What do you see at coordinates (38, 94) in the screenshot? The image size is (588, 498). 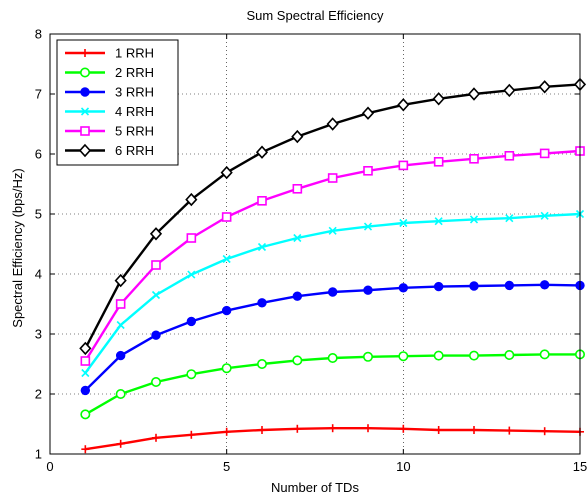 I see `y-tick-label: 7` at bounding box center [38, 94].